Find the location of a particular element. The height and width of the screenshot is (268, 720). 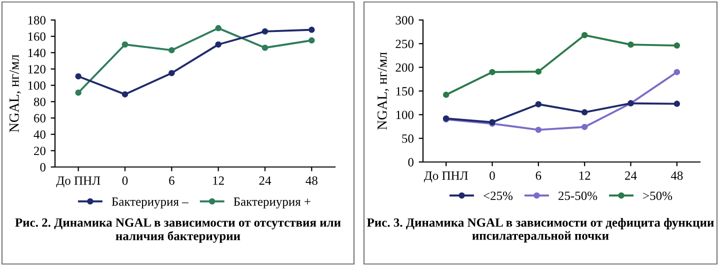

legend-label: Бактериурия – is located at coordinates (150, 203).